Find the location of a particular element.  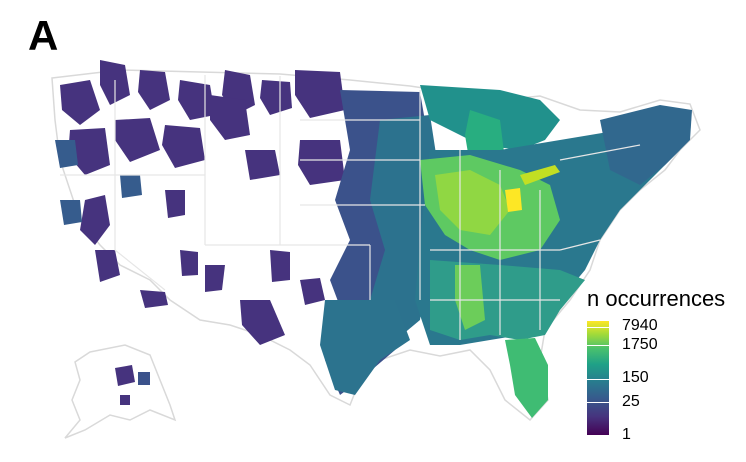

western-watersheds-blue is located at coordinates (98, 182).